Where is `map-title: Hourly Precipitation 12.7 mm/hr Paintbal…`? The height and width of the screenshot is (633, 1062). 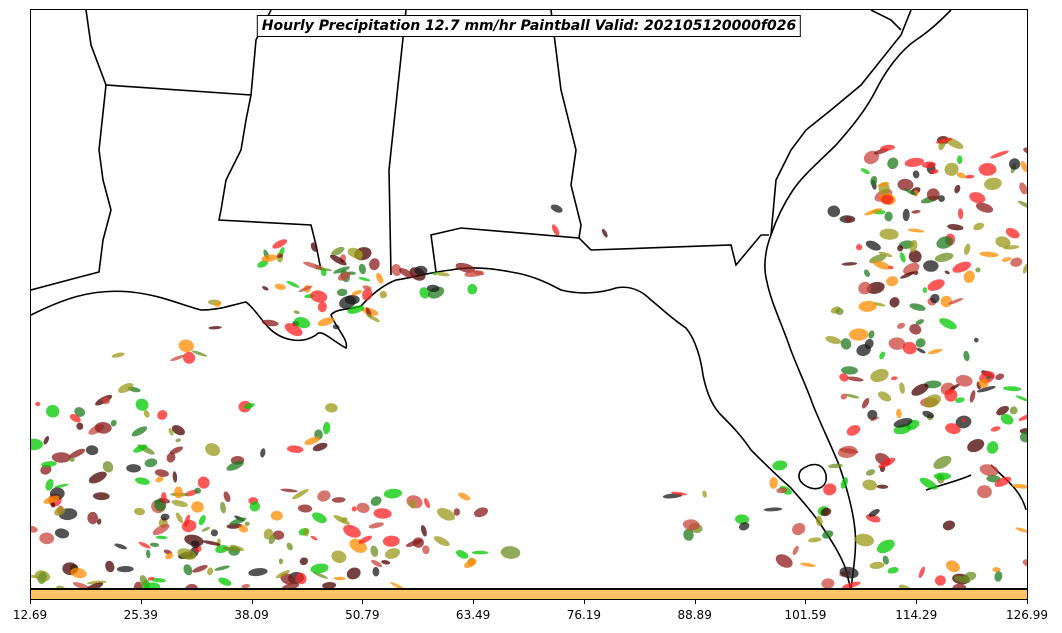 map-title: Hourly Precipitation 12.7 mm/hr Paintbal… is located at coordinates (529, 26).